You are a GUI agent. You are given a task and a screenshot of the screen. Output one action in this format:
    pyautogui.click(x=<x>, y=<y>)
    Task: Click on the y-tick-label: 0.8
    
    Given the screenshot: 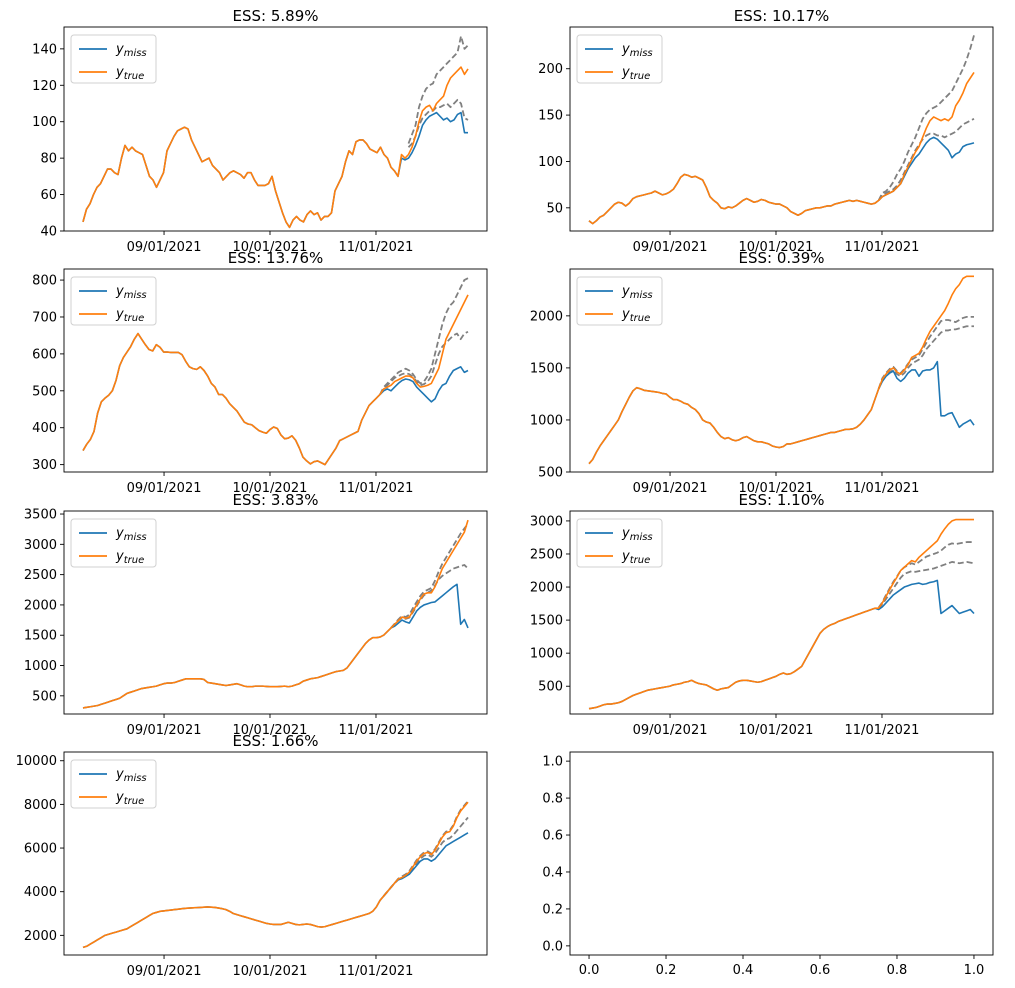 What is the action you would take?
    pyautogui.click(x=552, y=799)
    